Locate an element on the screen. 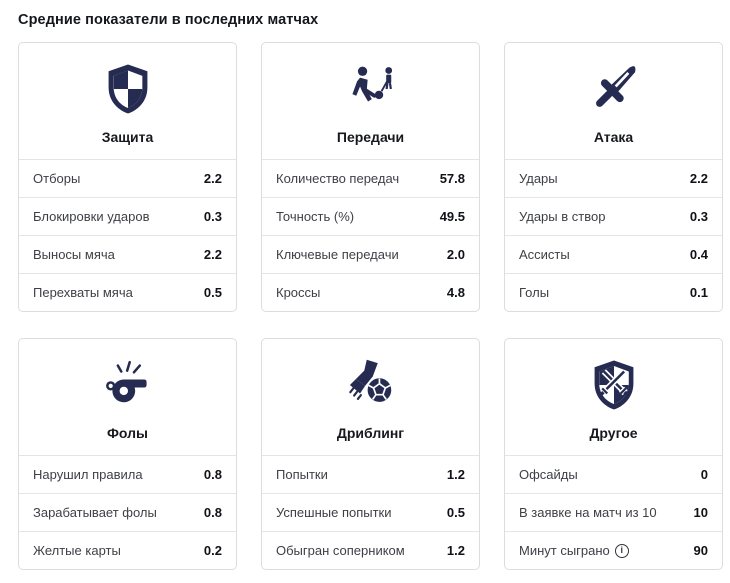 Image resolution: width=730 pixels, height=583 pixels. stat-value: 4.8 is located at coordinates (455, 292).